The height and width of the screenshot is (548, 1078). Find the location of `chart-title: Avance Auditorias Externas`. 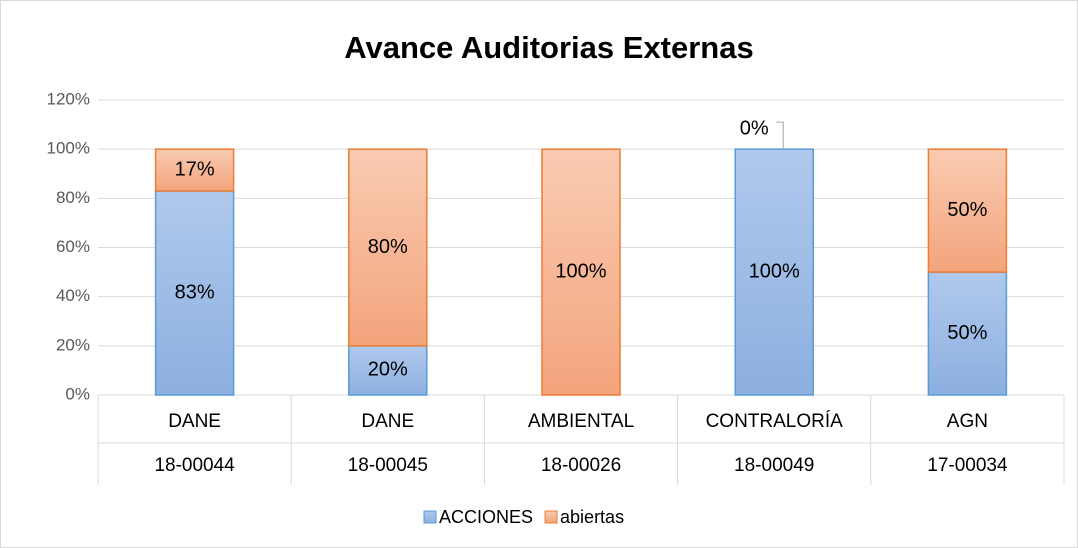

chart-title: Avance Auditorias Externas is located at coordinates (548, 47).